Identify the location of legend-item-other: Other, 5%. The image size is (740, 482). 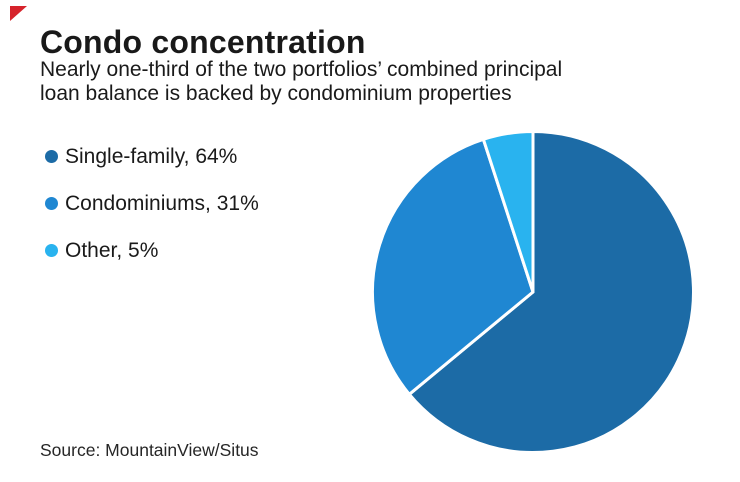
(152, 250).